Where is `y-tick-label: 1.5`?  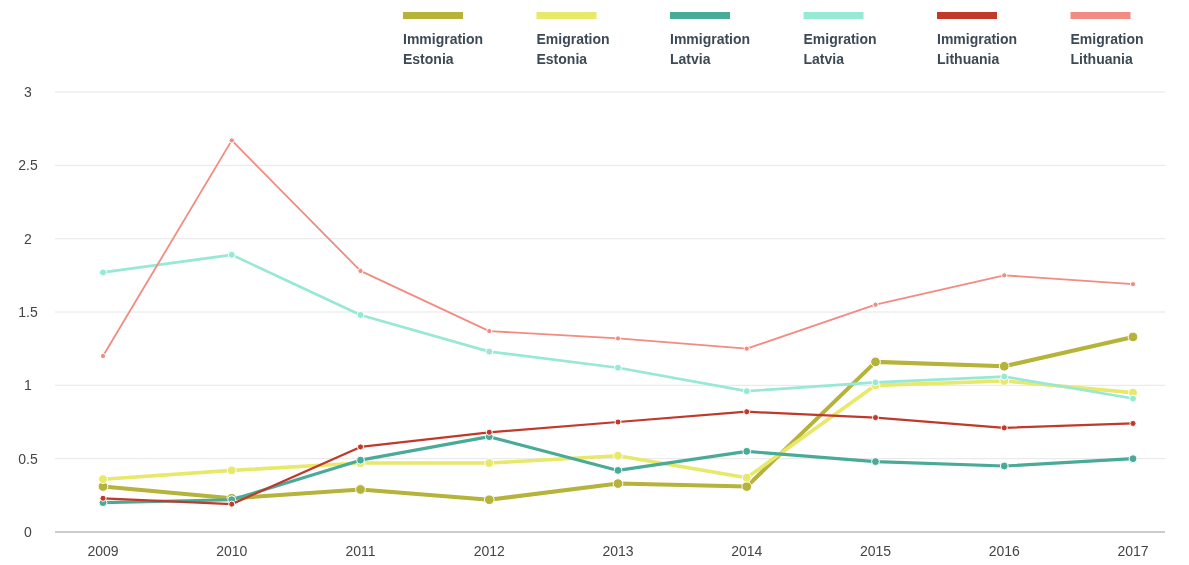 y-tick-label: 1.5 is located at coordinates (28, 311).